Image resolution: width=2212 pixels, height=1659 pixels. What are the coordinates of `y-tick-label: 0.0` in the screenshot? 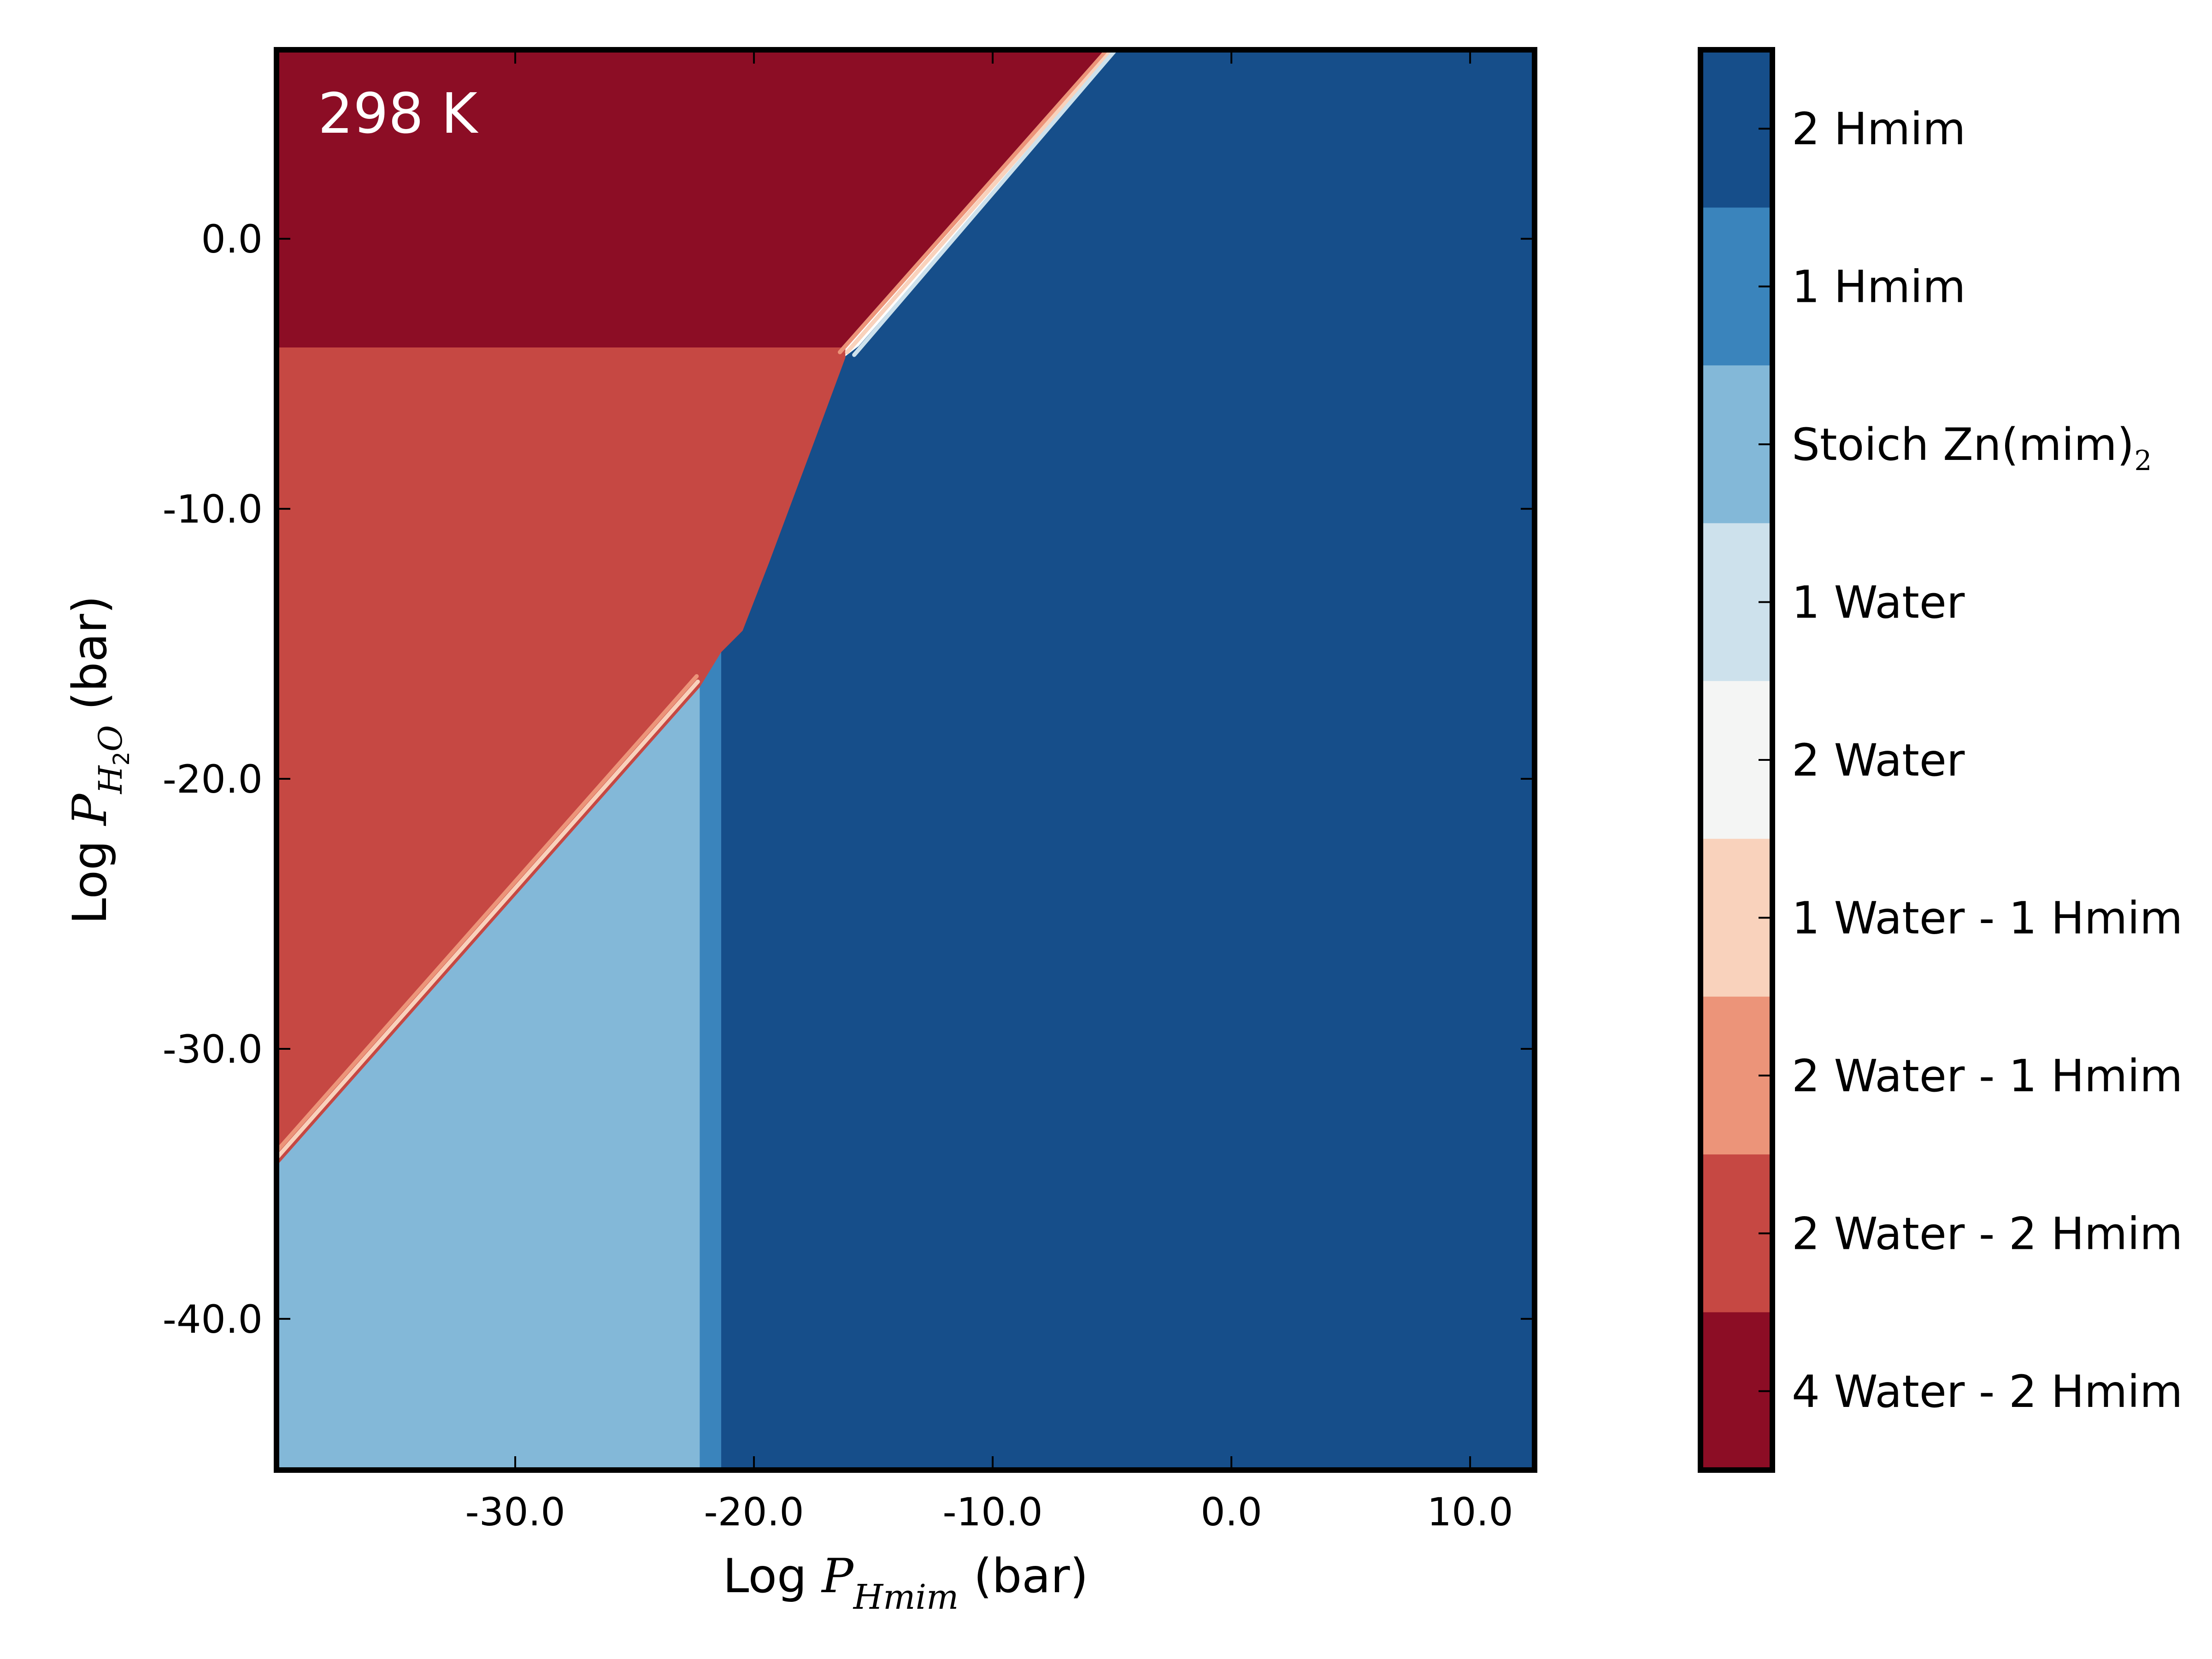 It's located at (232, 239).